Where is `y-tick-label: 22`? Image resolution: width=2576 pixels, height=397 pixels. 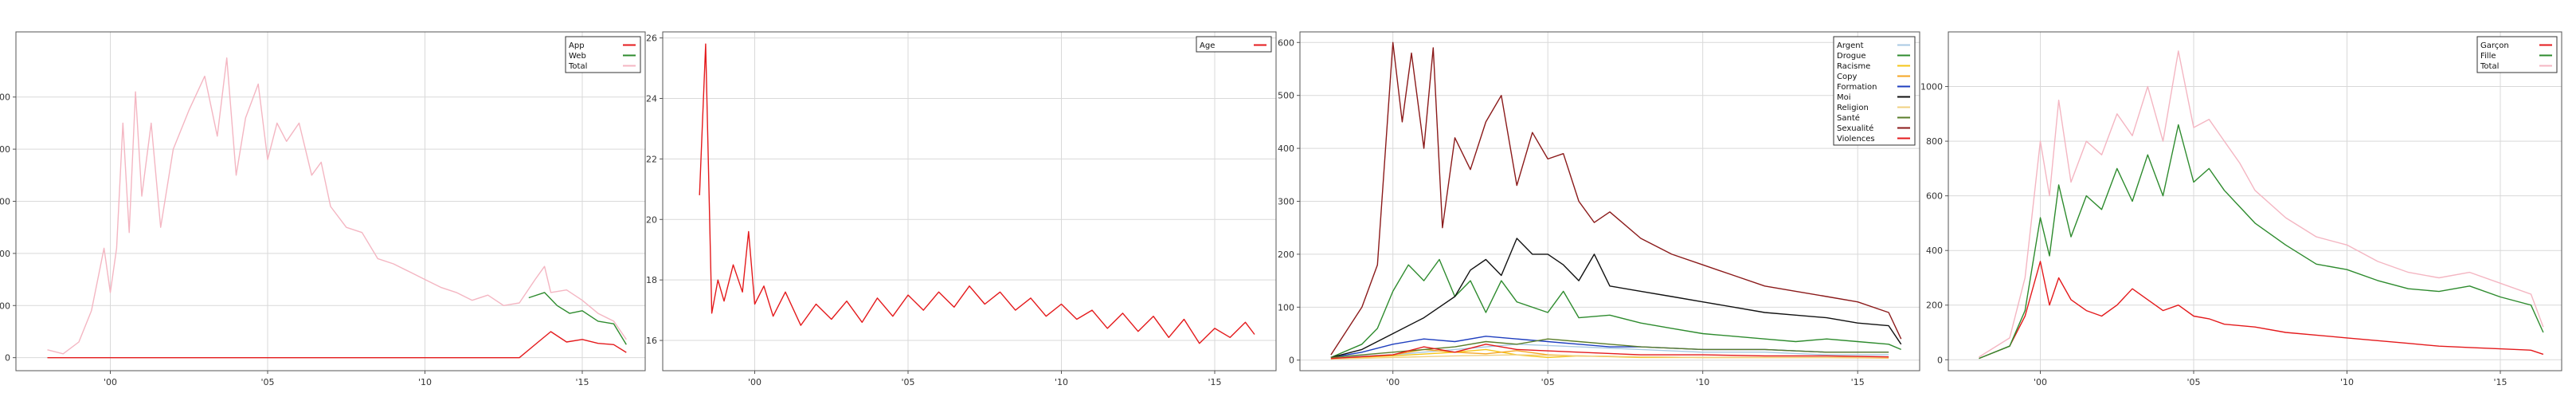
y-tick-label: 22 is located at coordinates (651, 159).